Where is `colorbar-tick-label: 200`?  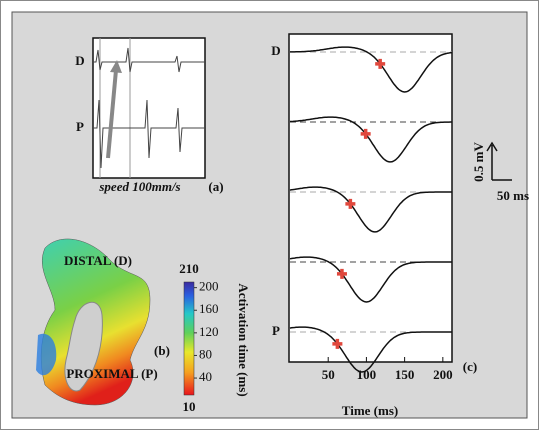
colorbar-tick-label: 200 is located at coordinates (209, 286).